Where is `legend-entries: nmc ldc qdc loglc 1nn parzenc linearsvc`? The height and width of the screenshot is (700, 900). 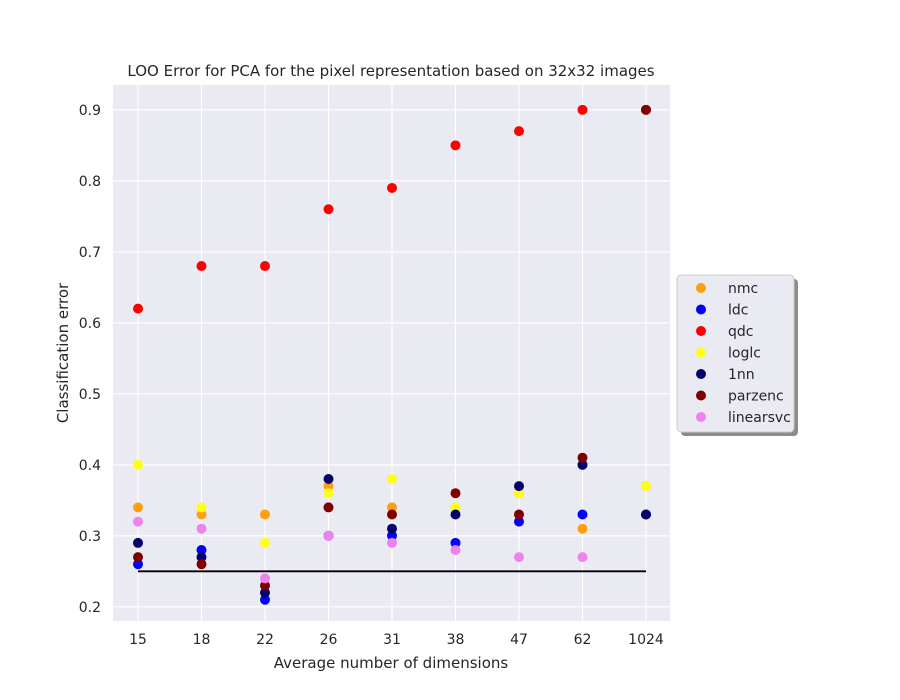 legend-entries: nmc ldc qdc loglc 1nn parzenc linearsvc is located at coordinates (743, 353).